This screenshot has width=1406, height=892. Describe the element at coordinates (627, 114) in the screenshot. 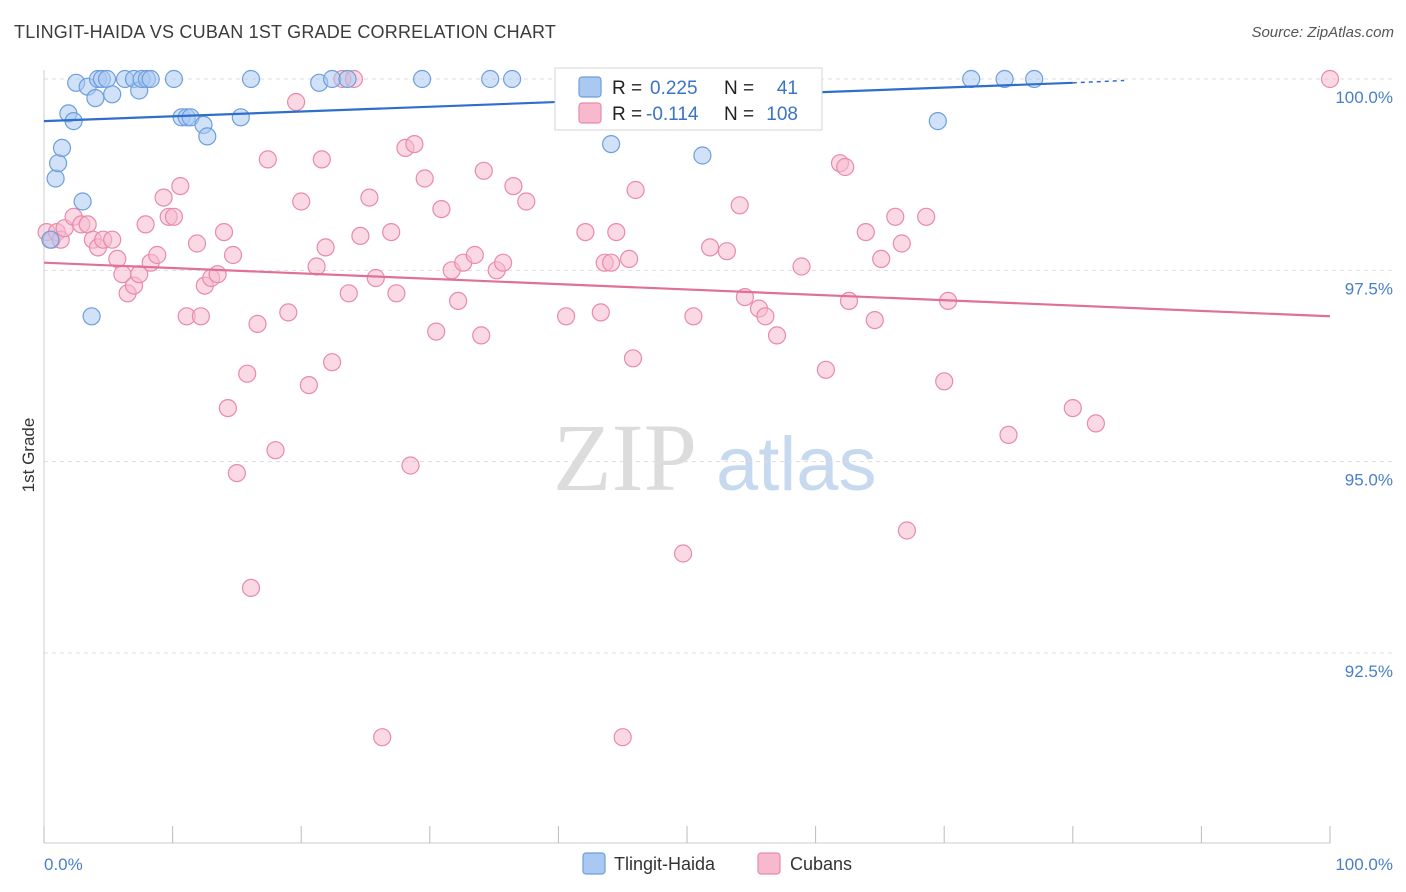

I see `legend-r-label-2: R =` at that location.